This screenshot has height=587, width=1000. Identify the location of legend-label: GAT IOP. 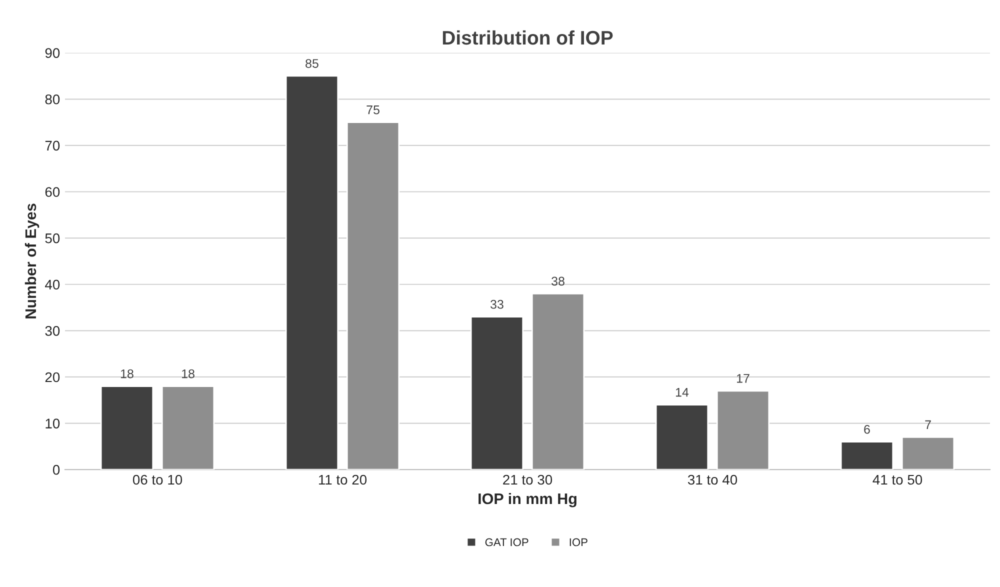
(506, 542).